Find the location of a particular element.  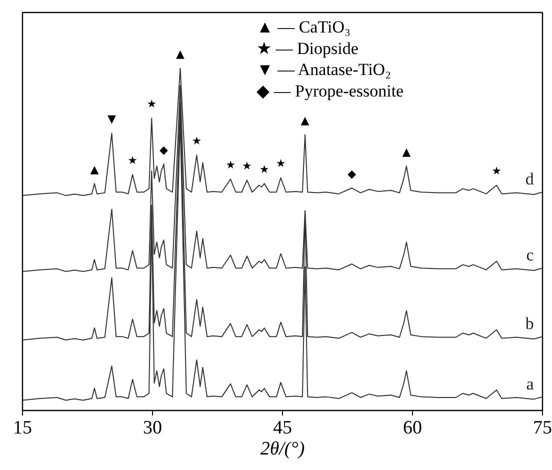

series-label: a is located at coordinates (530, 384).